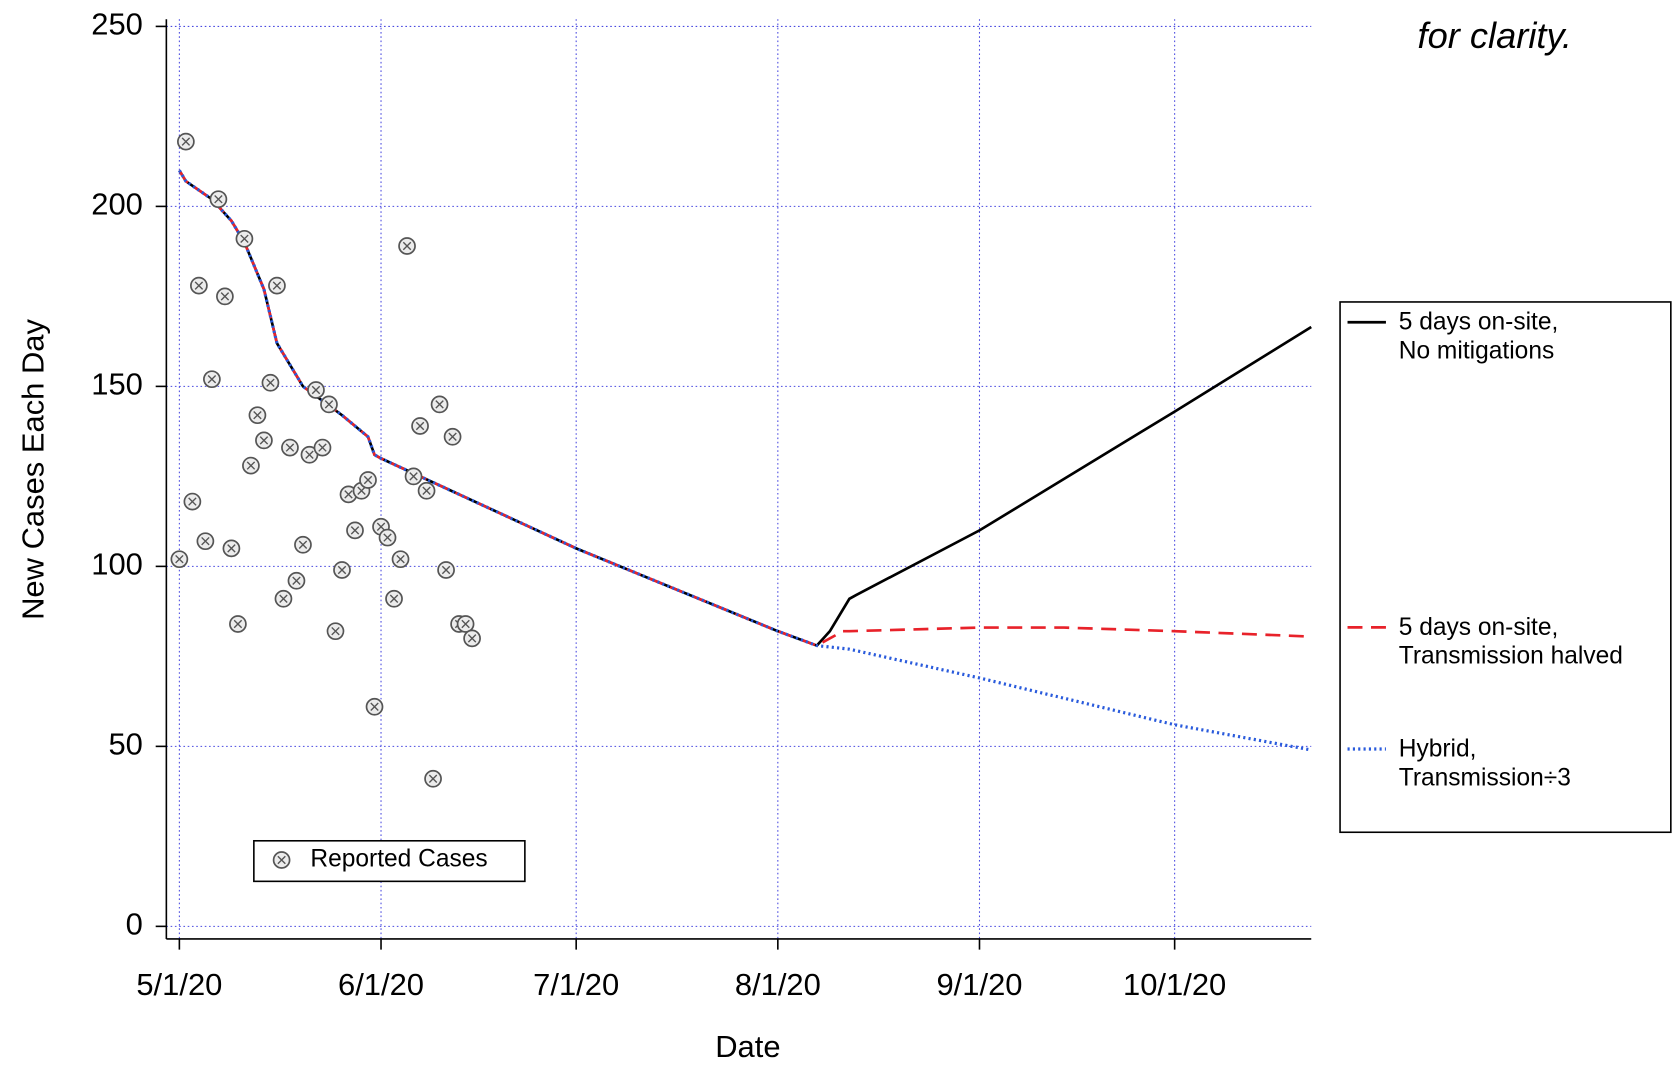  Describe the element at coordinates (1505, 567) in the screenshot. I see `legend-box` at that location.